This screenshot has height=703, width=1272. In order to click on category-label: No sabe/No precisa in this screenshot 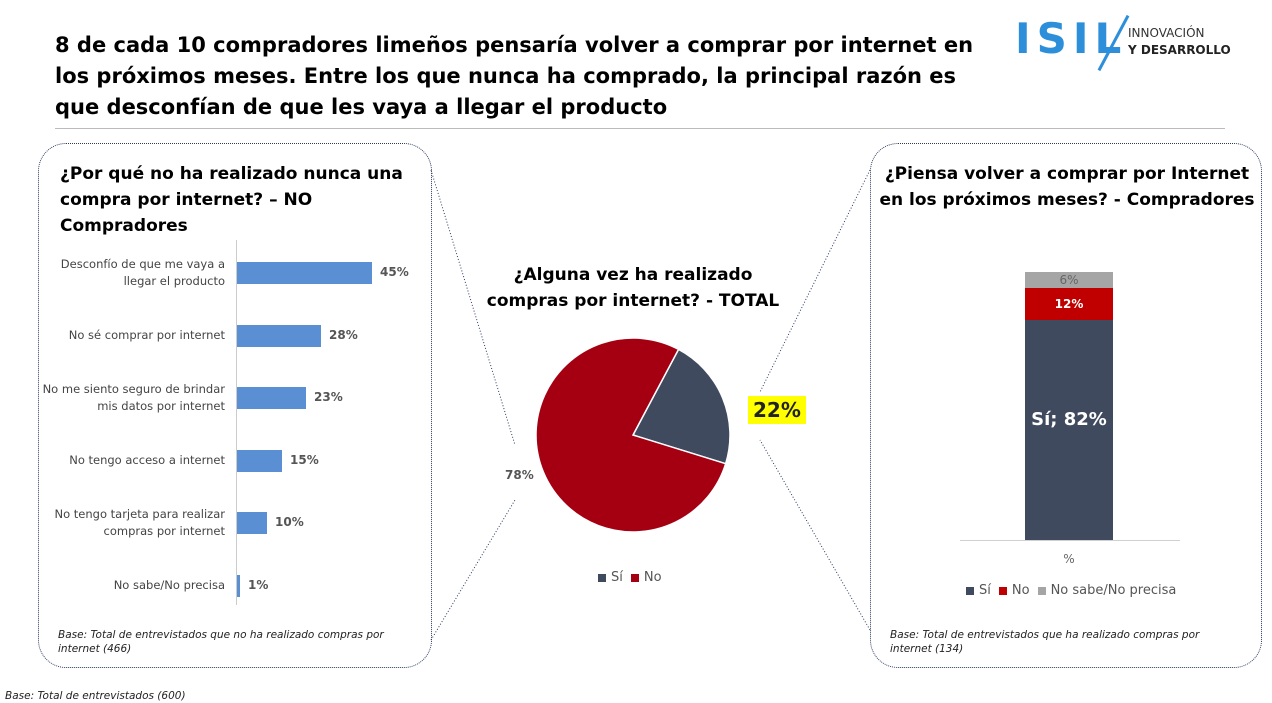, I will do `click(169, 585)`.